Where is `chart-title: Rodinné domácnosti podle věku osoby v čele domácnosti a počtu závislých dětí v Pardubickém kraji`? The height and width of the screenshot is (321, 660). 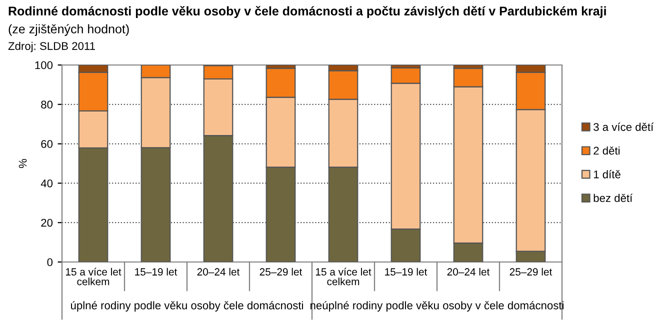
chart-title: Rodinné domácnosti podle věku osoby v čele domácnosti a počtu závislých dětí v Pardubickém kraji is located at coordinates (307, 12).